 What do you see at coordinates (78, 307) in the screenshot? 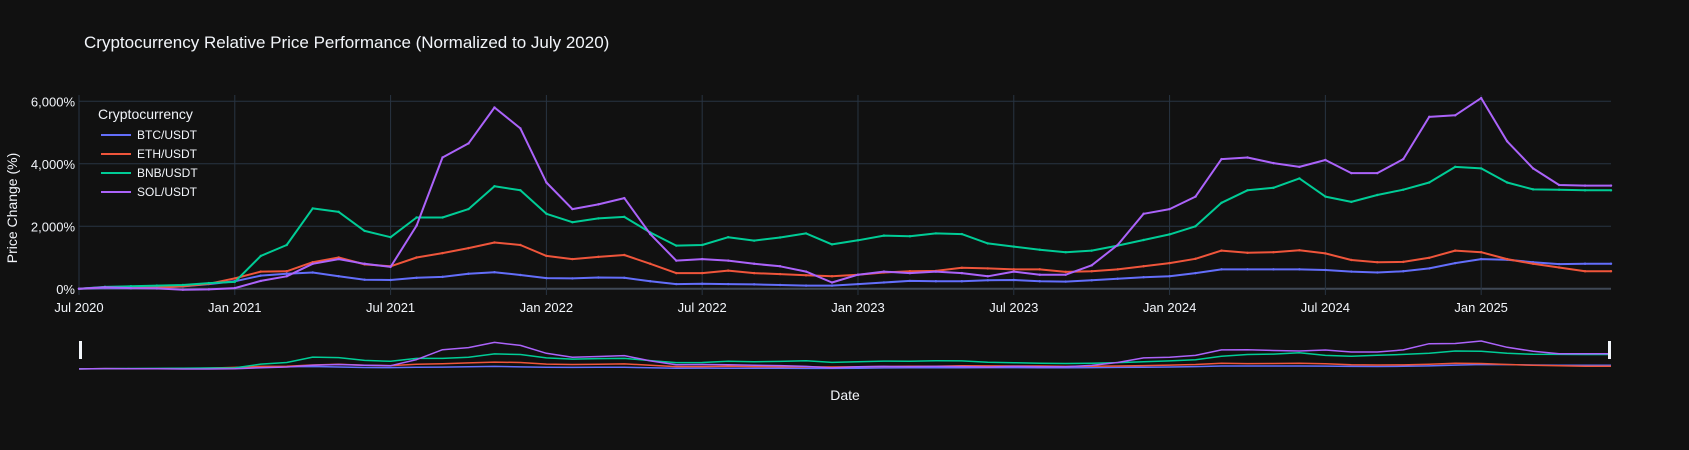
I see `x-tick-label: Jul 2020` at bounding box center [78, 307].